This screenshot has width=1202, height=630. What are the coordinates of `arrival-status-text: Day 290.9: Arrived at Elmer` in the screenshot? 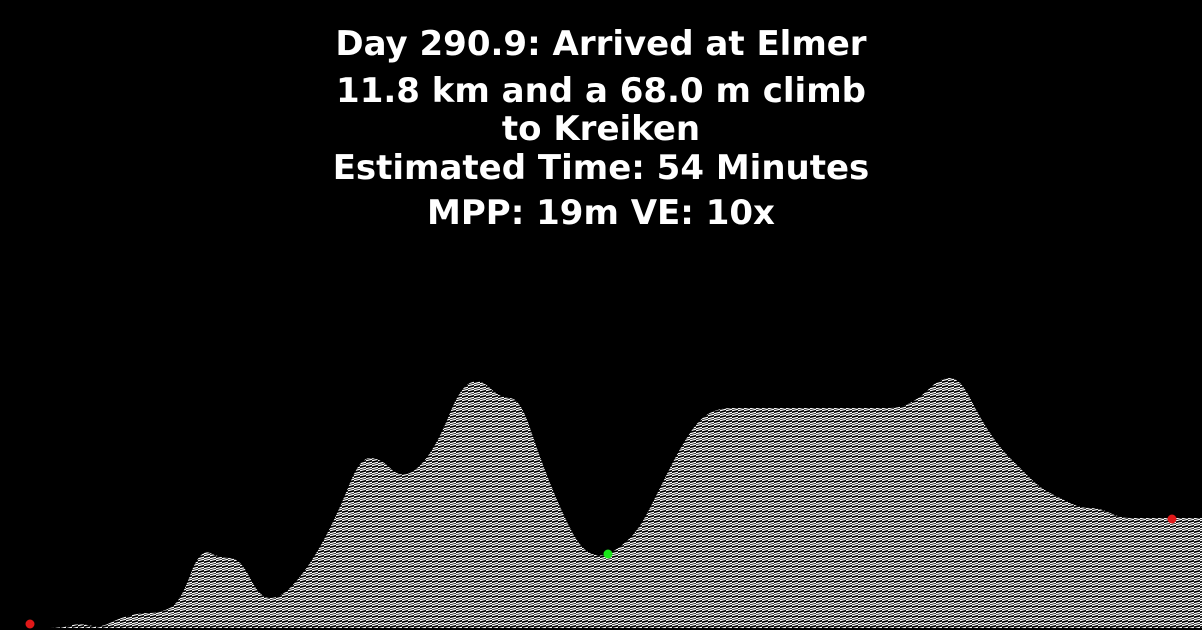 It's located at (601, 44).